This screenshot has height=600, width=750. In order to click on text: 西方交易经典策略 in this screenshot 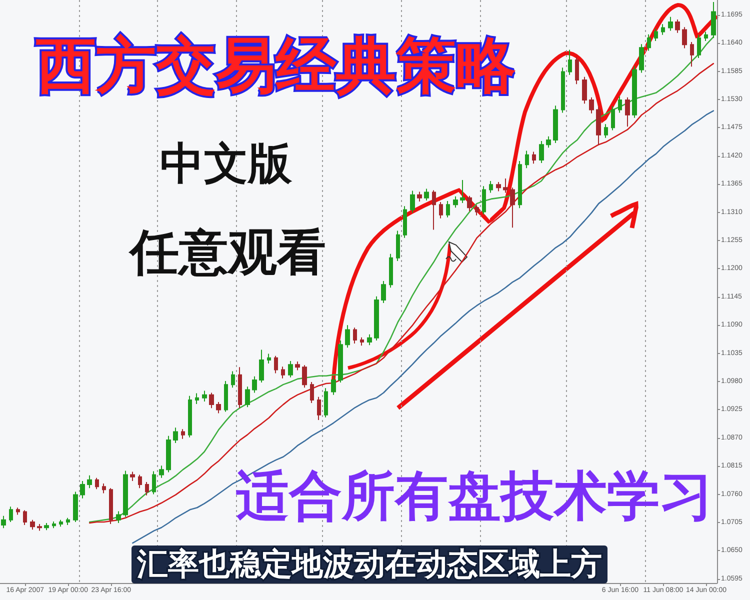, I will do `click(275, 66)`.